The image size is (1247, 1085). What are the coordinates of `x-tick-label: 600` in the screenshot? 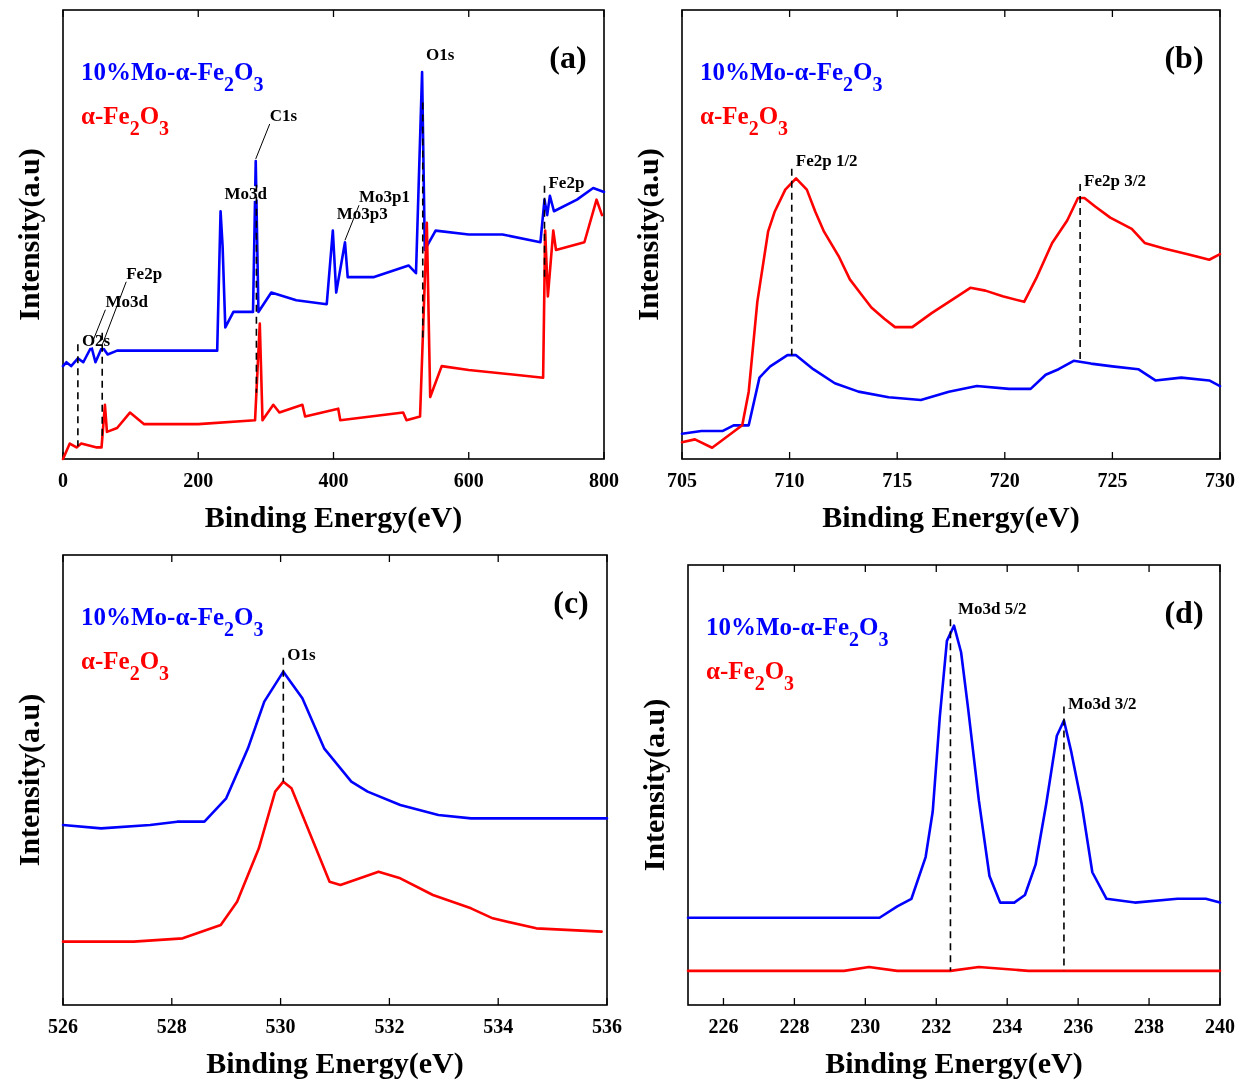 It's located at (468, 480).